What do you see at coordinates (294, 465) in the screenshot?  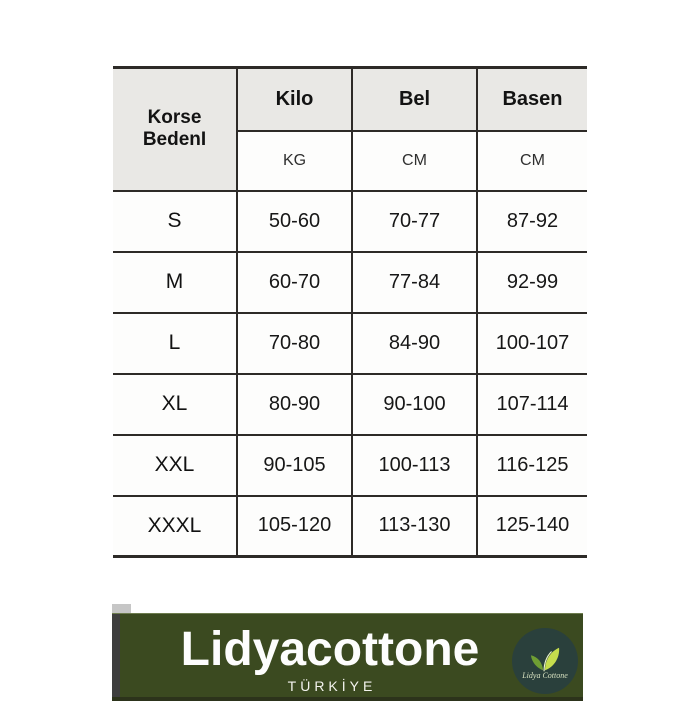 I see `kilo-cell: 90-105` at bounding box center [294, 465].